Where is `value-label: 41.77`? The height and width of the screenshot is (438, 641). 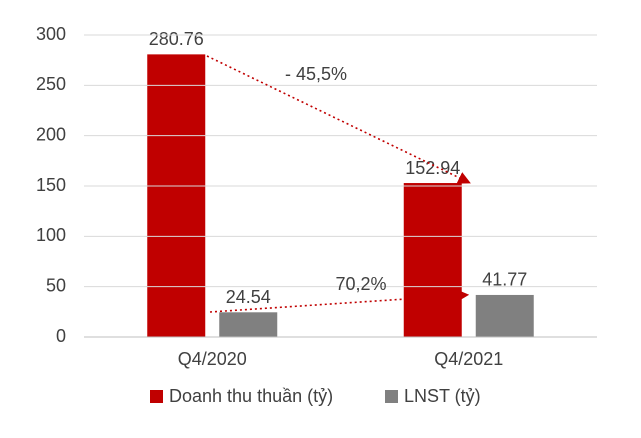 value-label: 41.77 is located at coordinates (504, 280).